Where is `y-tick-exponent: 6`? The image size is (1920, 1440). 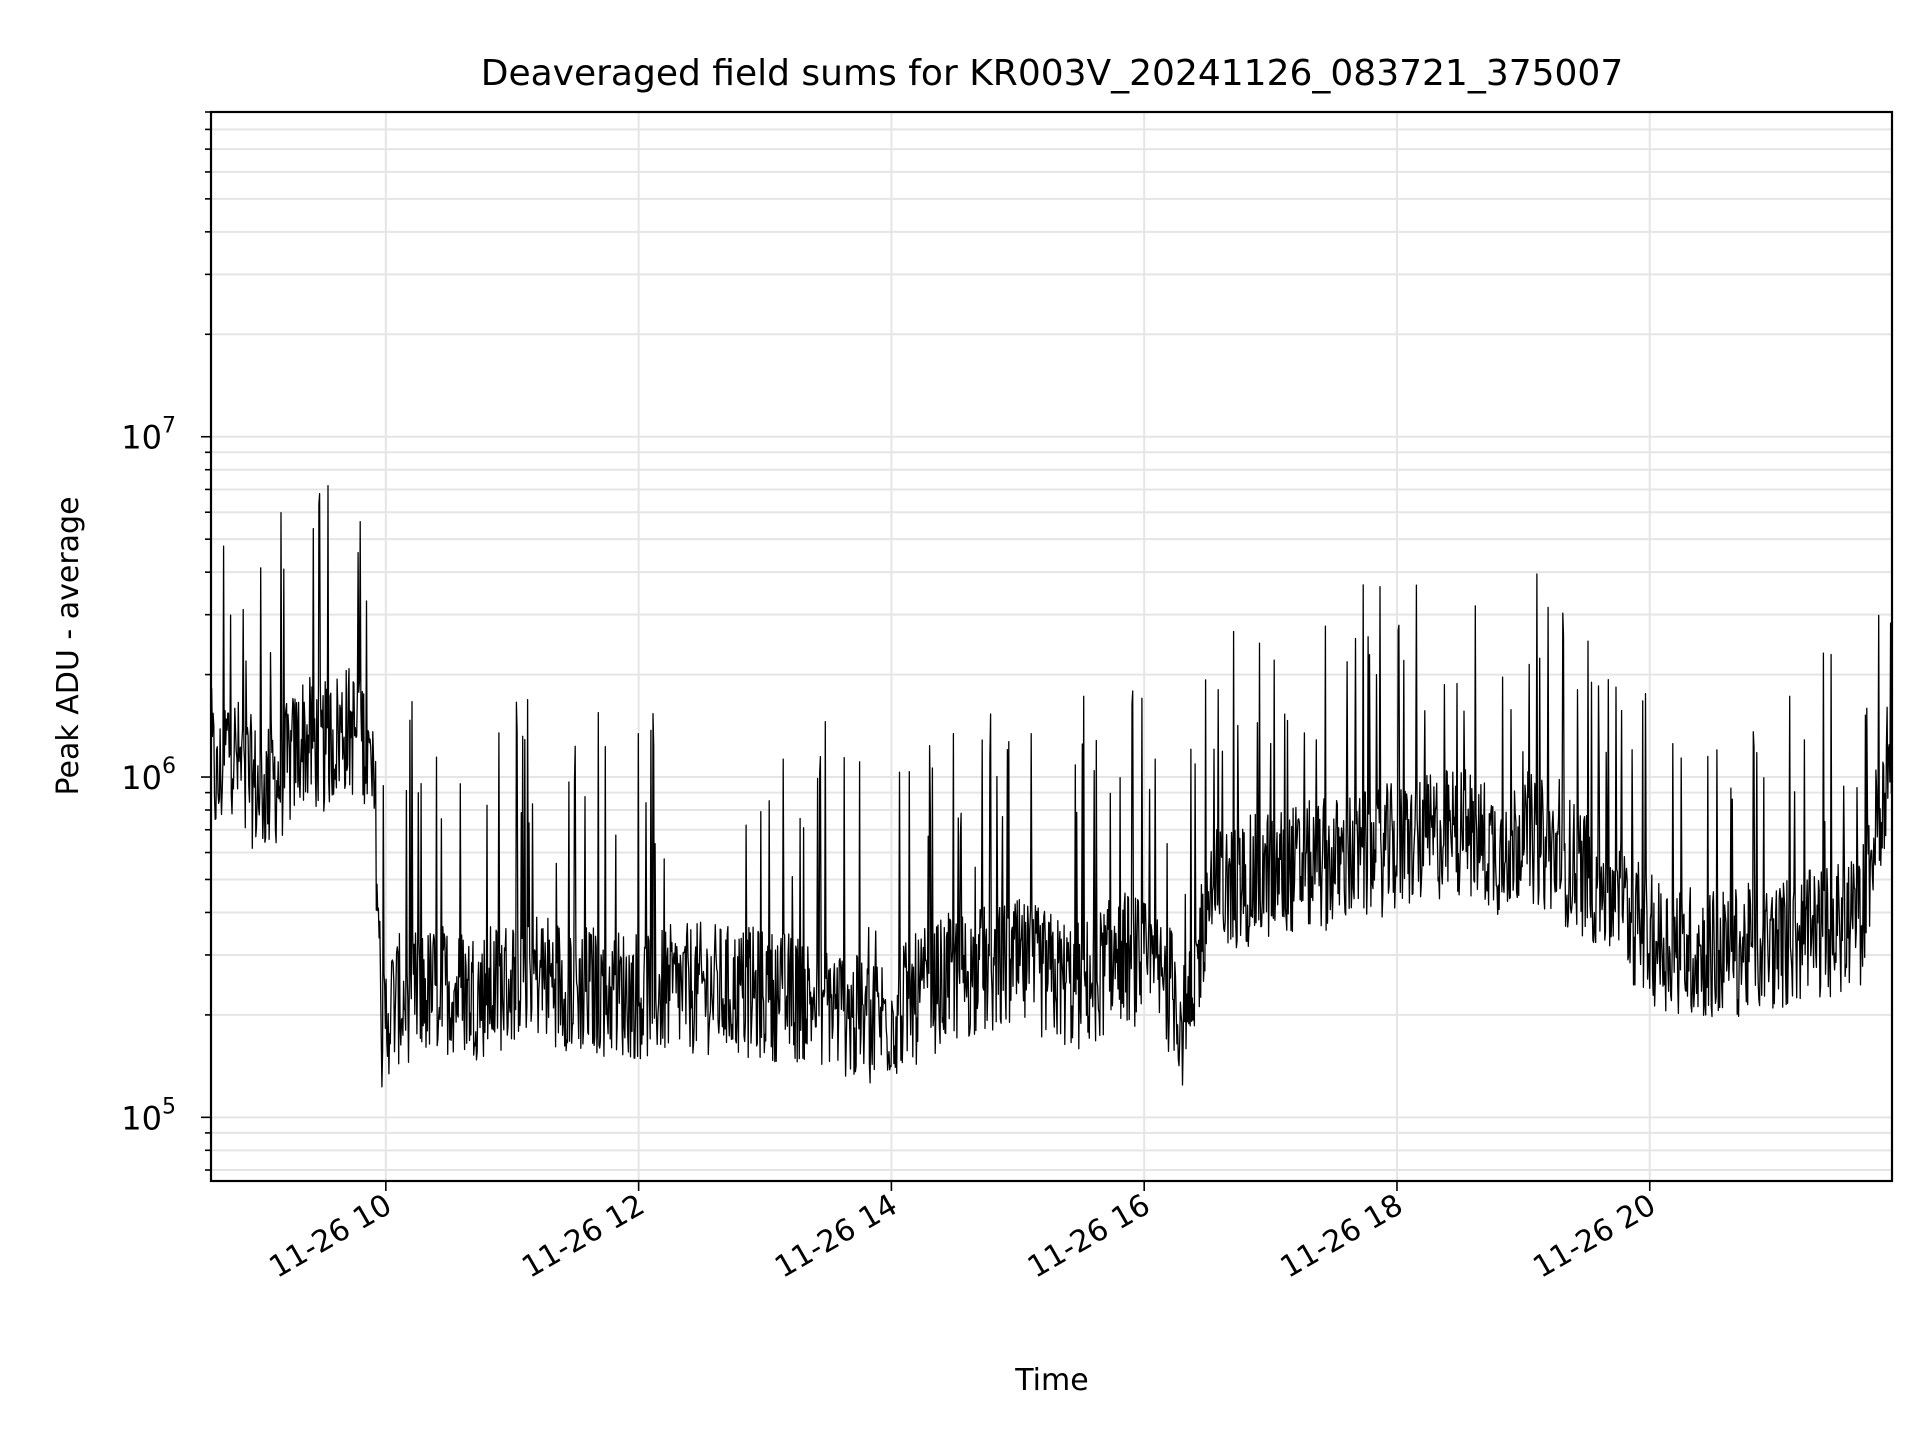
y-tick-exponent: 6 is located at coordinates (169, 766).